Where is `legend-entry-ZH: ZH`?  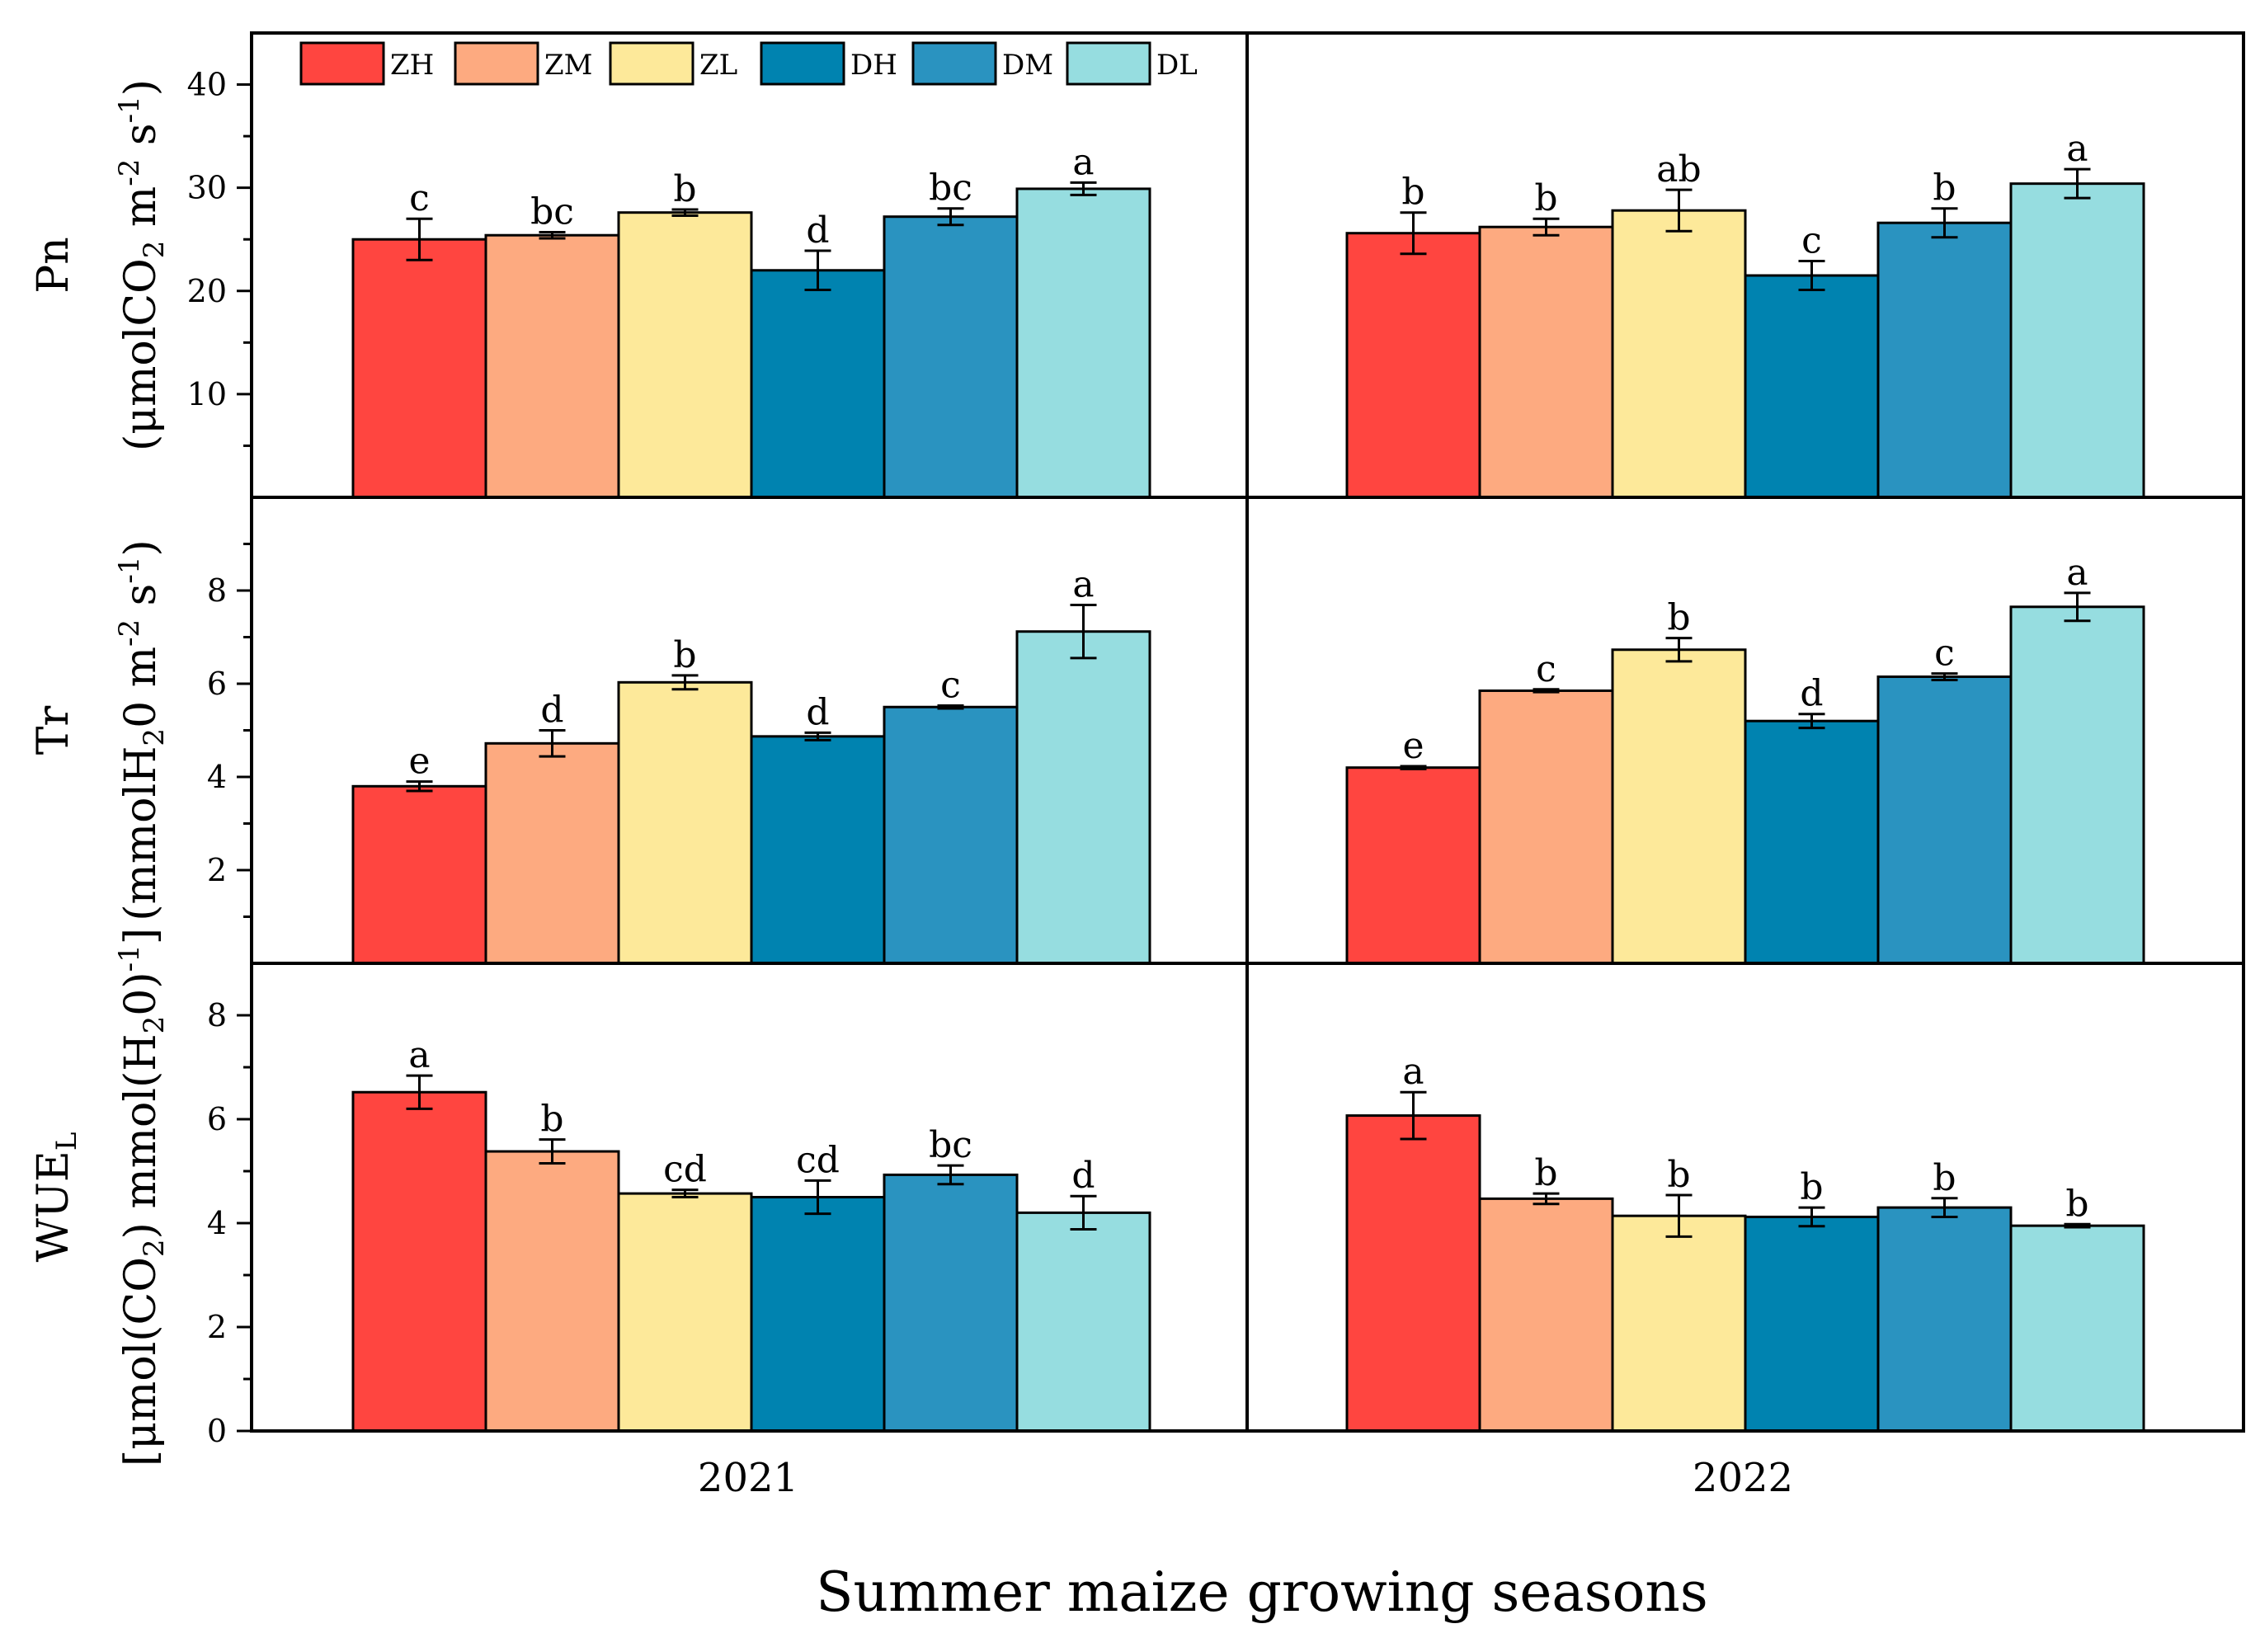
legend-entry-ZH: ZH is located at coordinates (366, 63).